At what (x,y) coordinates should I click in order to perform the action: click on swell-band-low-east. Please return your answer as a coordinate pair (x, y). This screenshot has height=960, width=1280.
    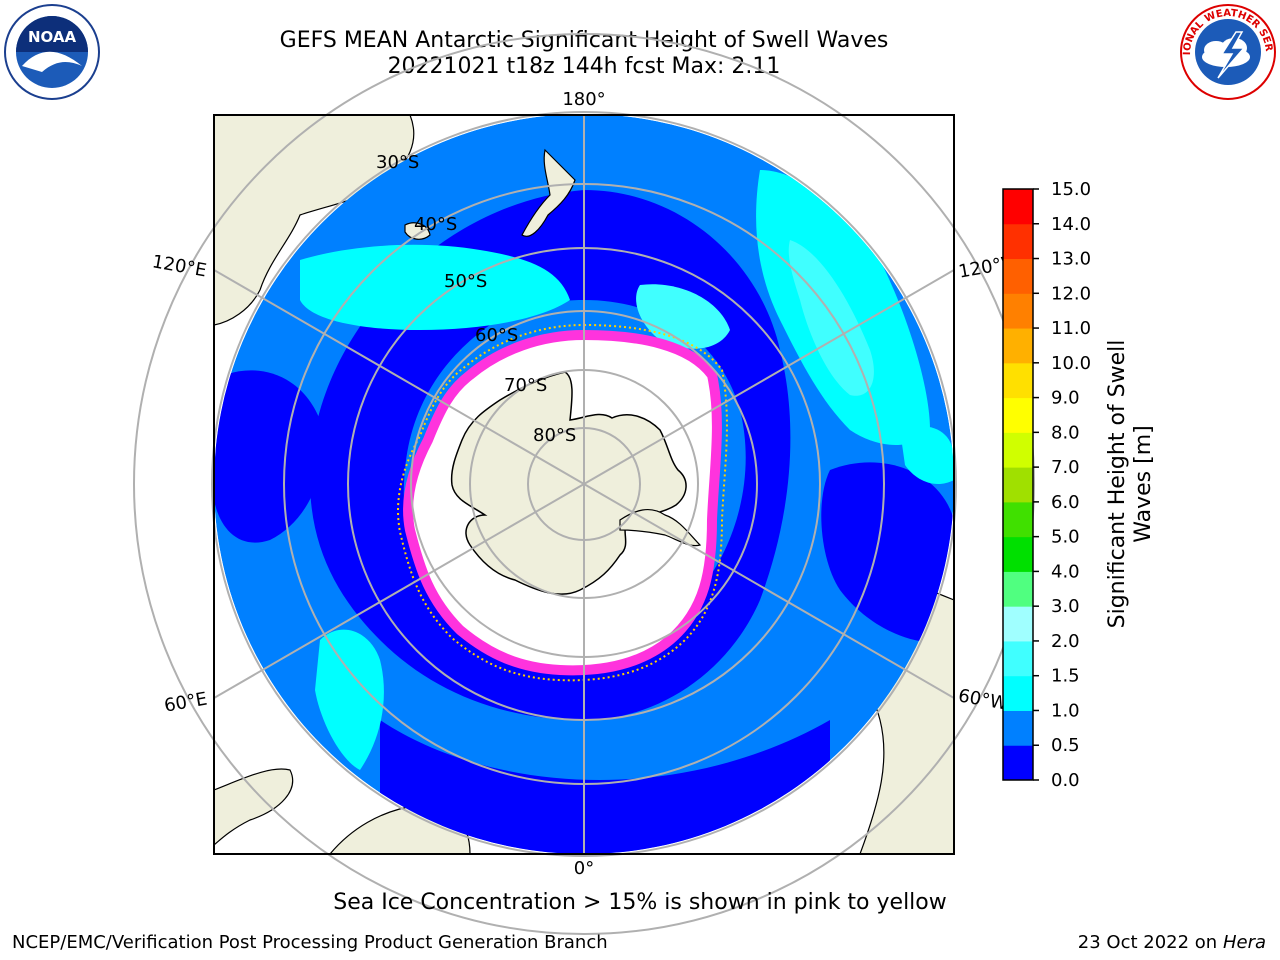
    Looking at the image, I should click on (887, 552).